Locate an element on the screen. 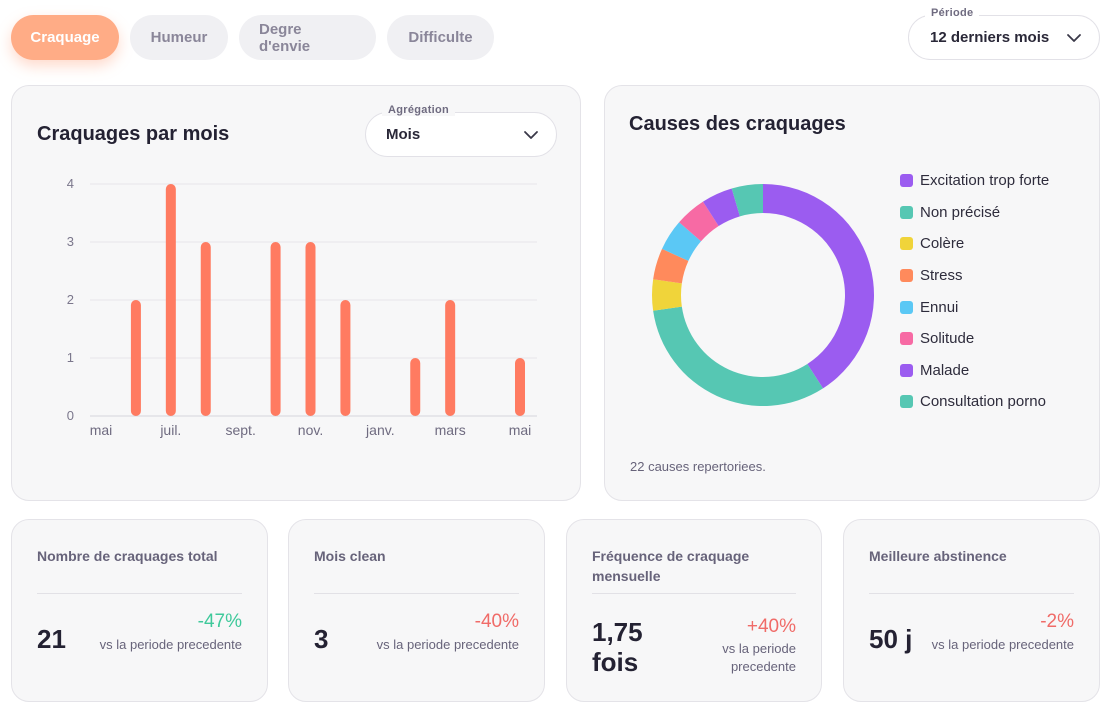 This screenshot has width=1112, height=712. legend-label: Ennui is located at coordinates (939, 307).